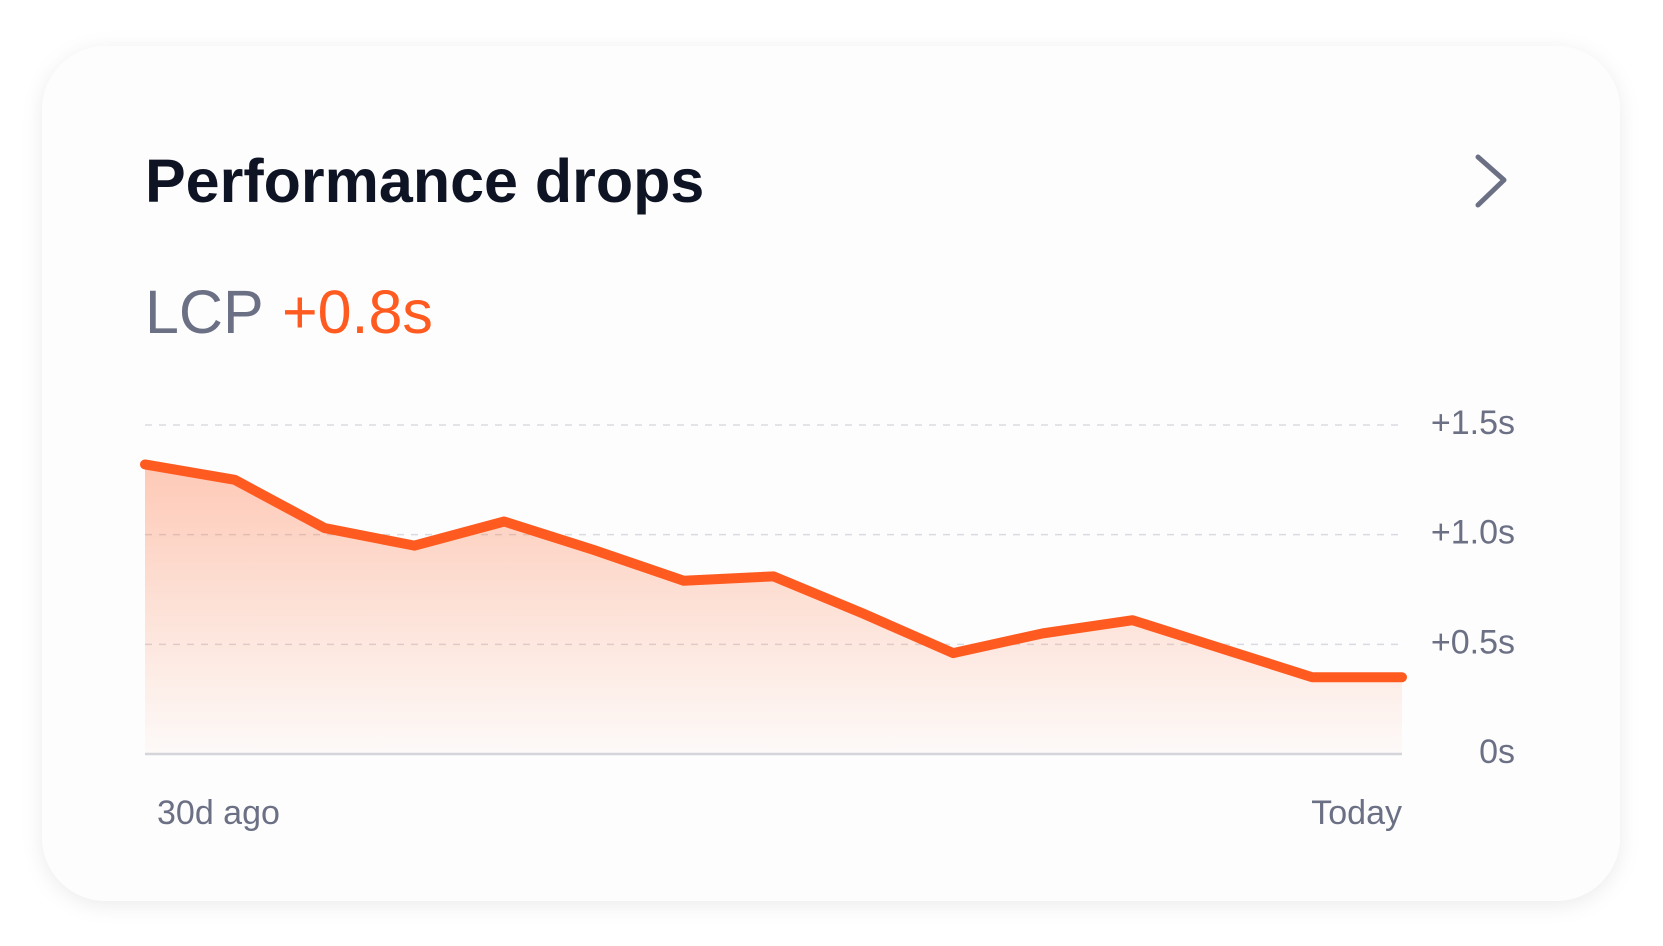  What do you see at coordinates (204, 312) in the screenshot?
I see `metric-label: LCP` at bounding box center [204, 312].